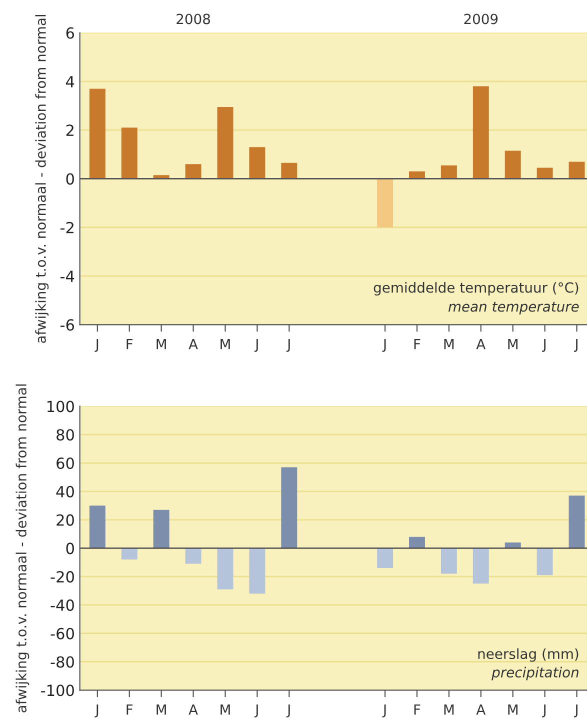 This screenshot has width=587, height=728. I want to click on text: 2009, so click(481, 19).